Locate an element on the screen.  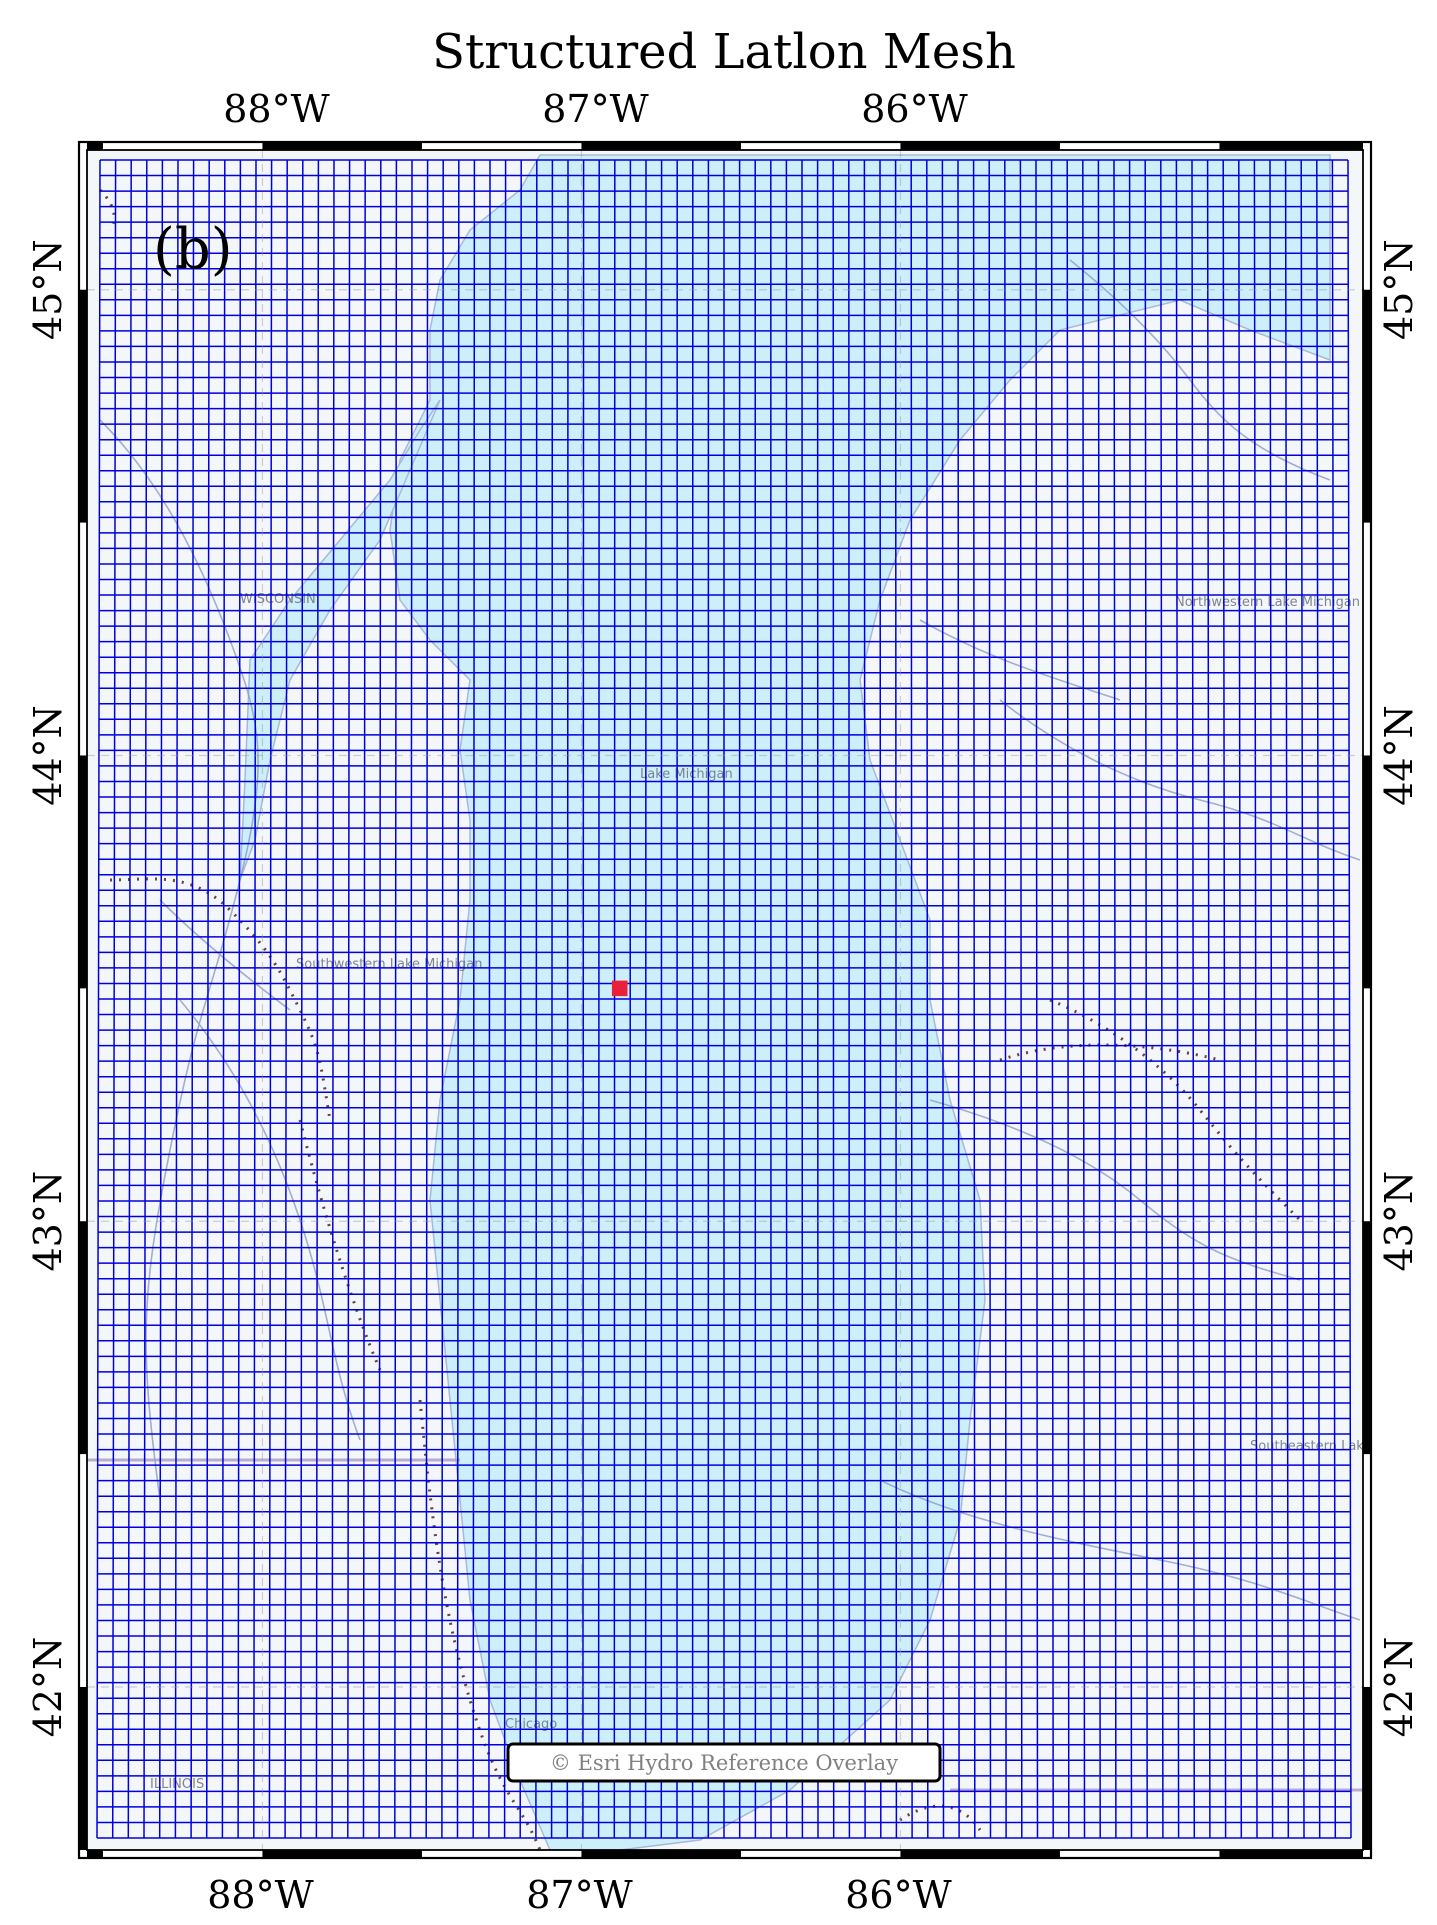
lon-tick-label-top: 87°W is located at coordinates (595, 109).